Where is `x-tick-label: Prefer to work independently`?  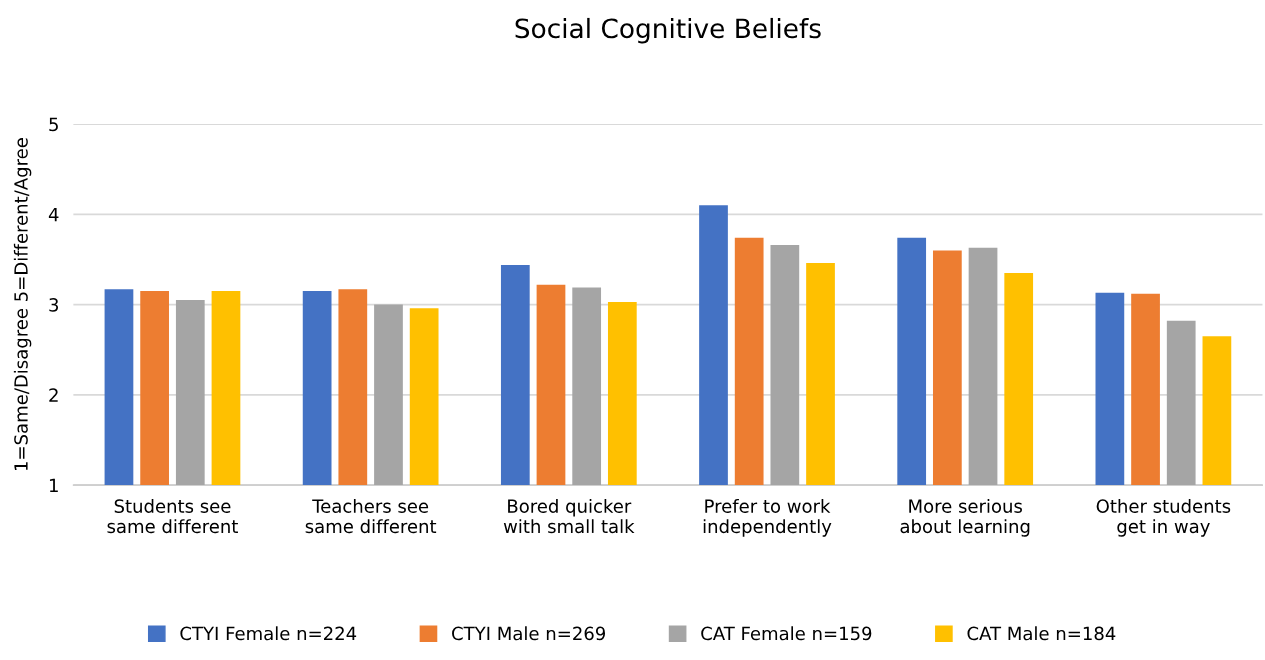
x-tick-label: Prefer to work independently is located at coordinates (767, 517).